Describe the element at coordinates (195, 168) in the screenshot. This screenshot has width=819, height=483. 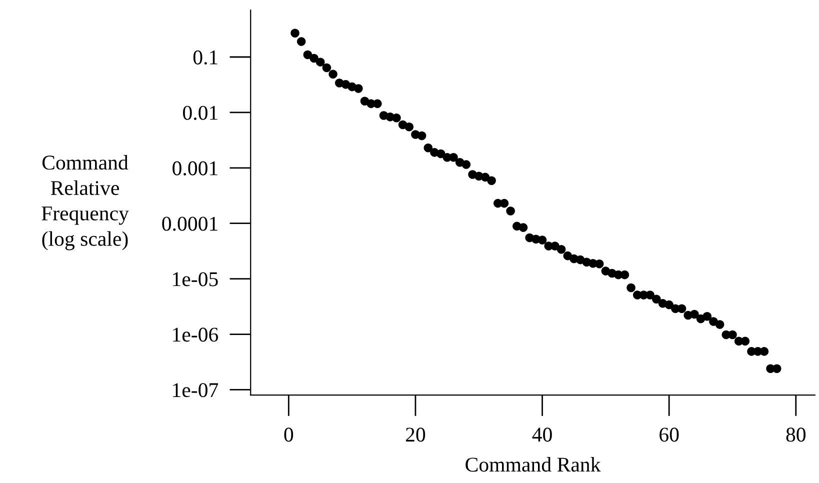
I see `y-tick-label: 0.001` at that location.